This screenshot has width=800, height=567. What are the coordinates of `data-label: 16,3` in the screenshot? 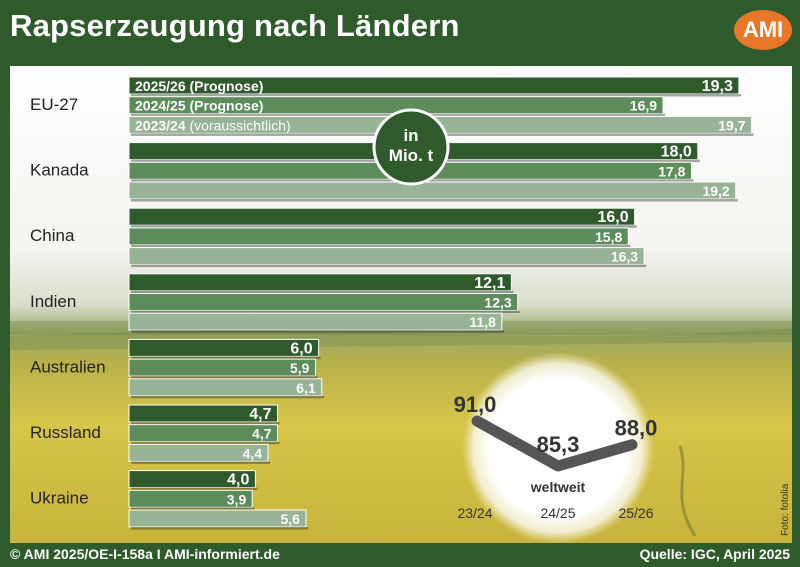 It's located at (624, 257).